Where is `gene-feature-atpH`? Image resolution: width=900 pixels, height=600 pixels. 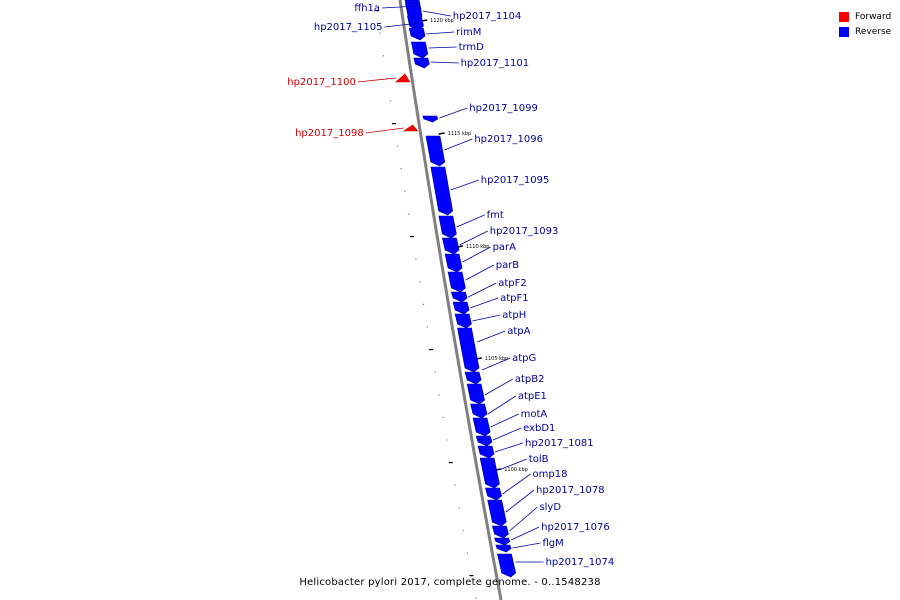
gene-feature-atpH is located at coordinates (463, 321).